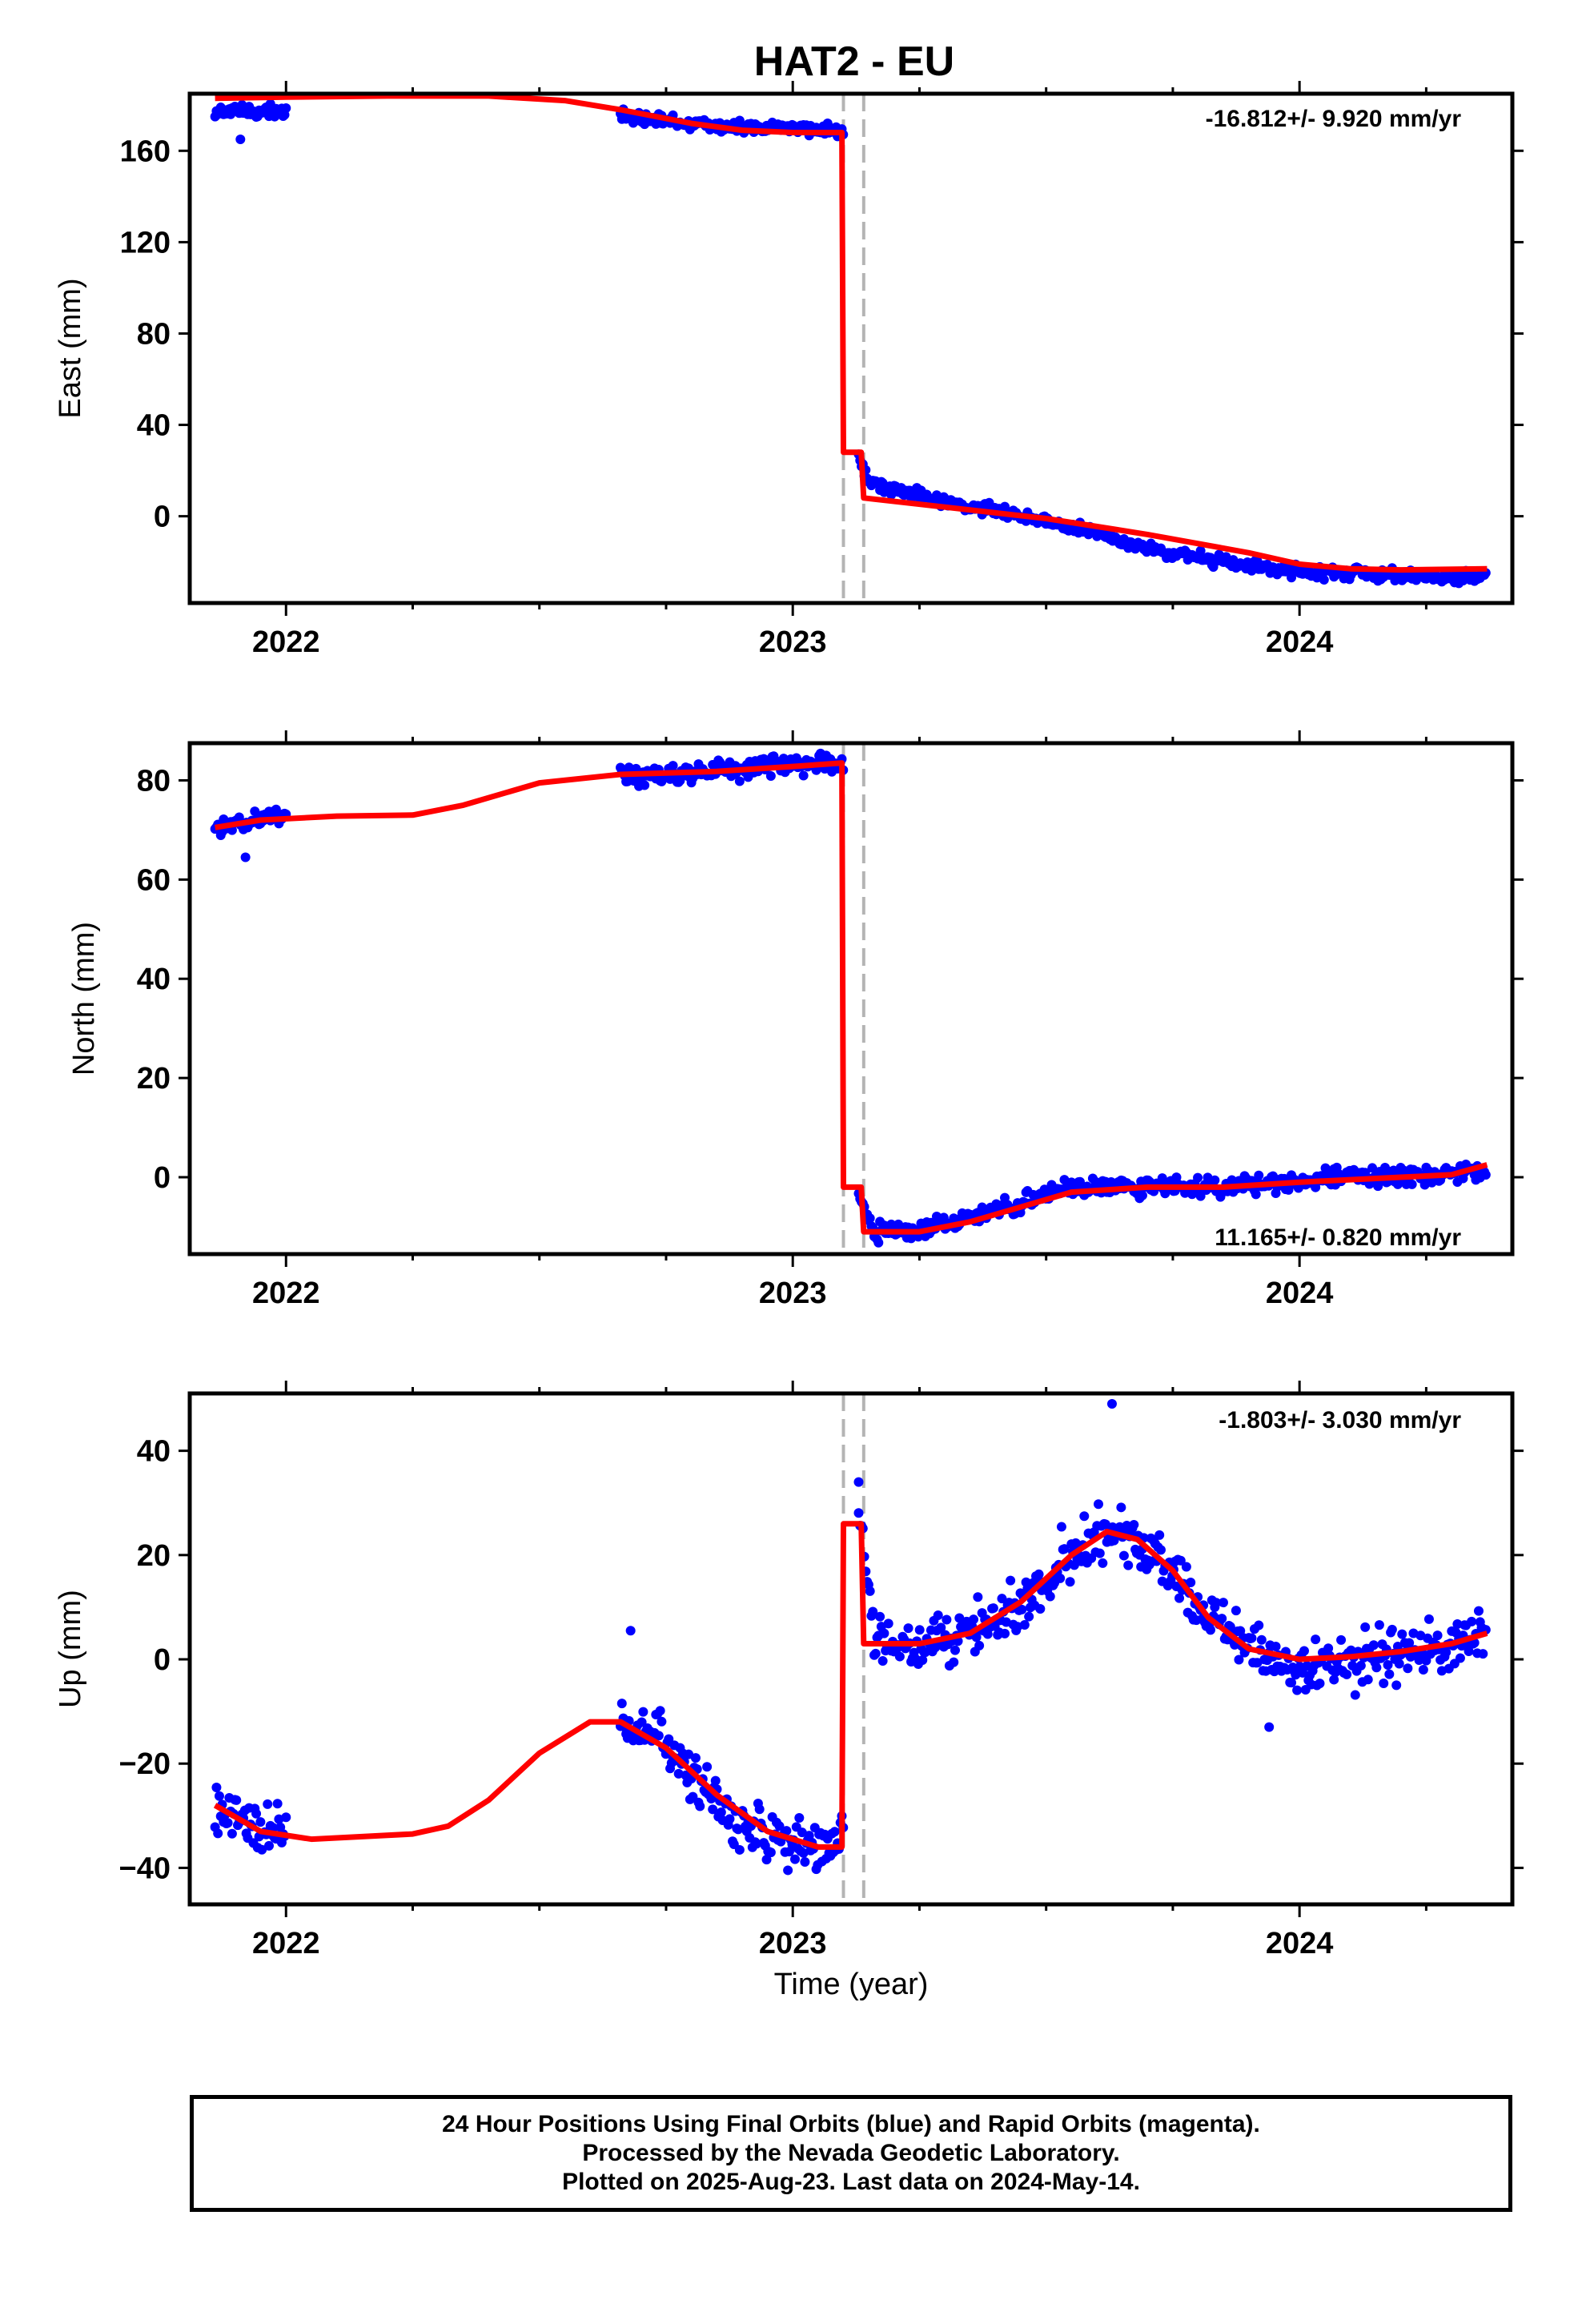  Describe the element at coordinates (145, 1869) in the screenshot. I see `y-tick-label: −40` at that location.